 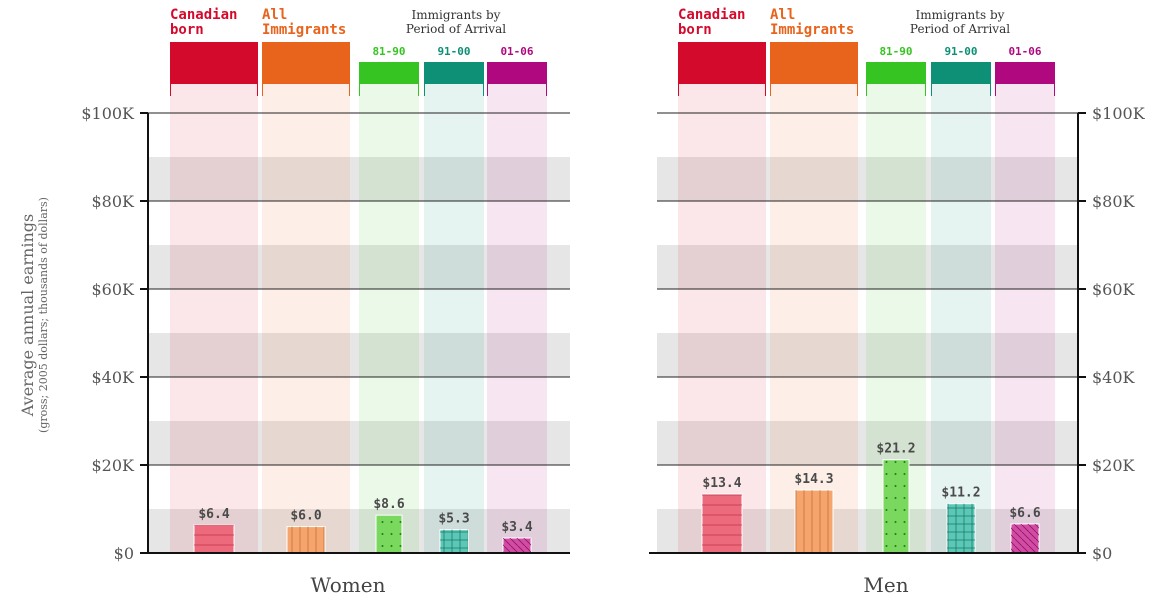 What do you see at coordinates (517, 73) in the screenshot?
I see `header-block-p3-women` at bounding box center [517, 73].